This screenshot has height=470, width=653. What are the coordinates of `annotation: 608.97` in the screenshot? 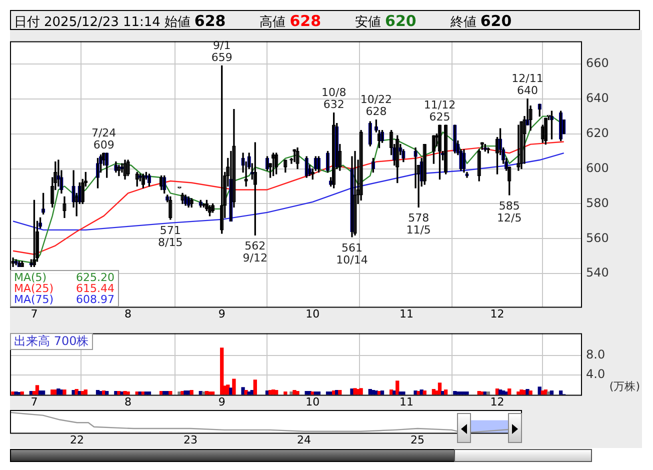 It's located at (95, 299).